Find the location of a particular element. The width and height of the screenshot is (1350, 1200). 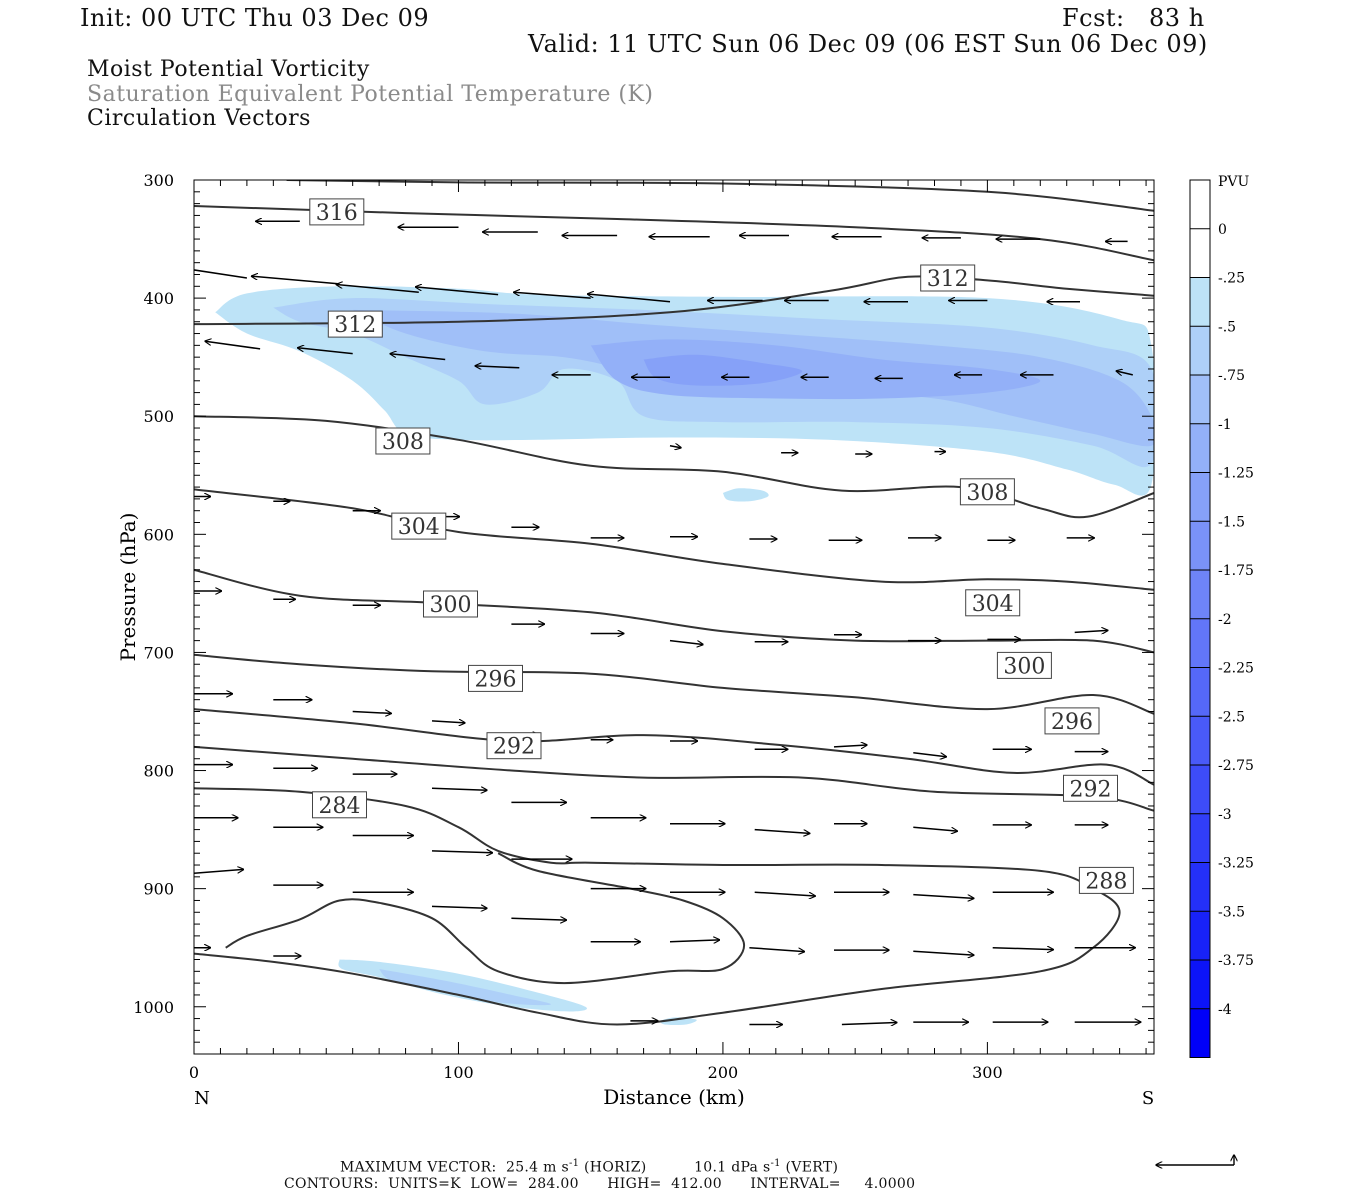

contour-label-11: 292 is located at coordinates (514, 747).